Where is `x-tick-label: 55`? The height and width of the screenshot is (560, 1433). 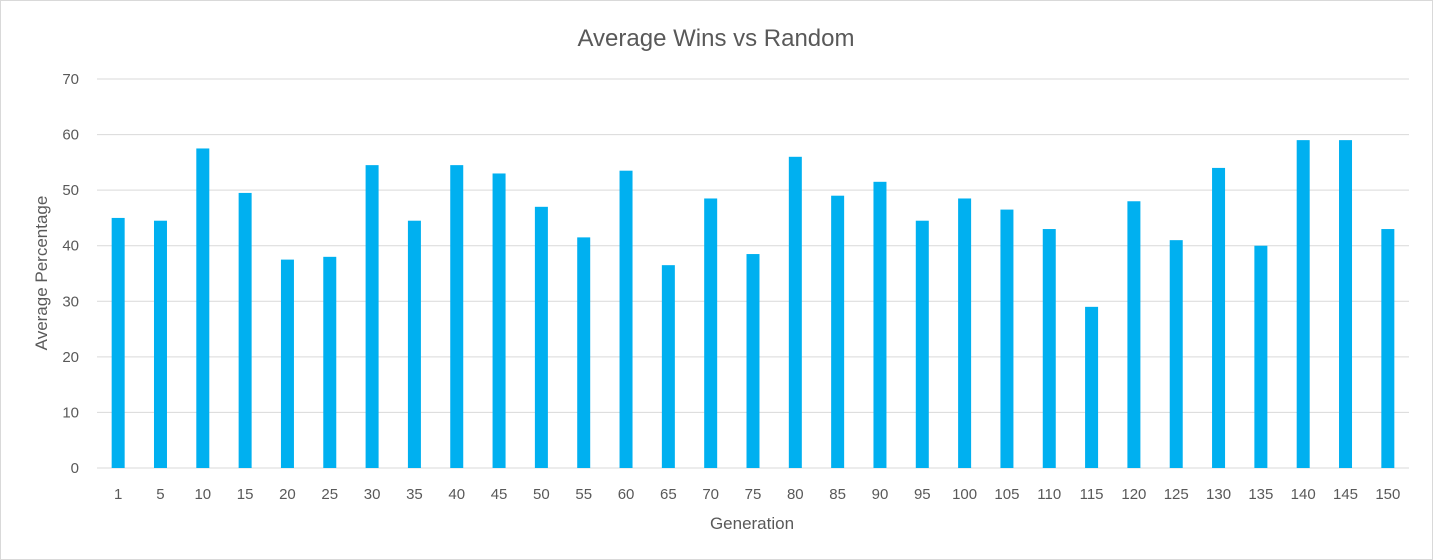
x-tick-label: 55 is located at coordinates (583, 494).